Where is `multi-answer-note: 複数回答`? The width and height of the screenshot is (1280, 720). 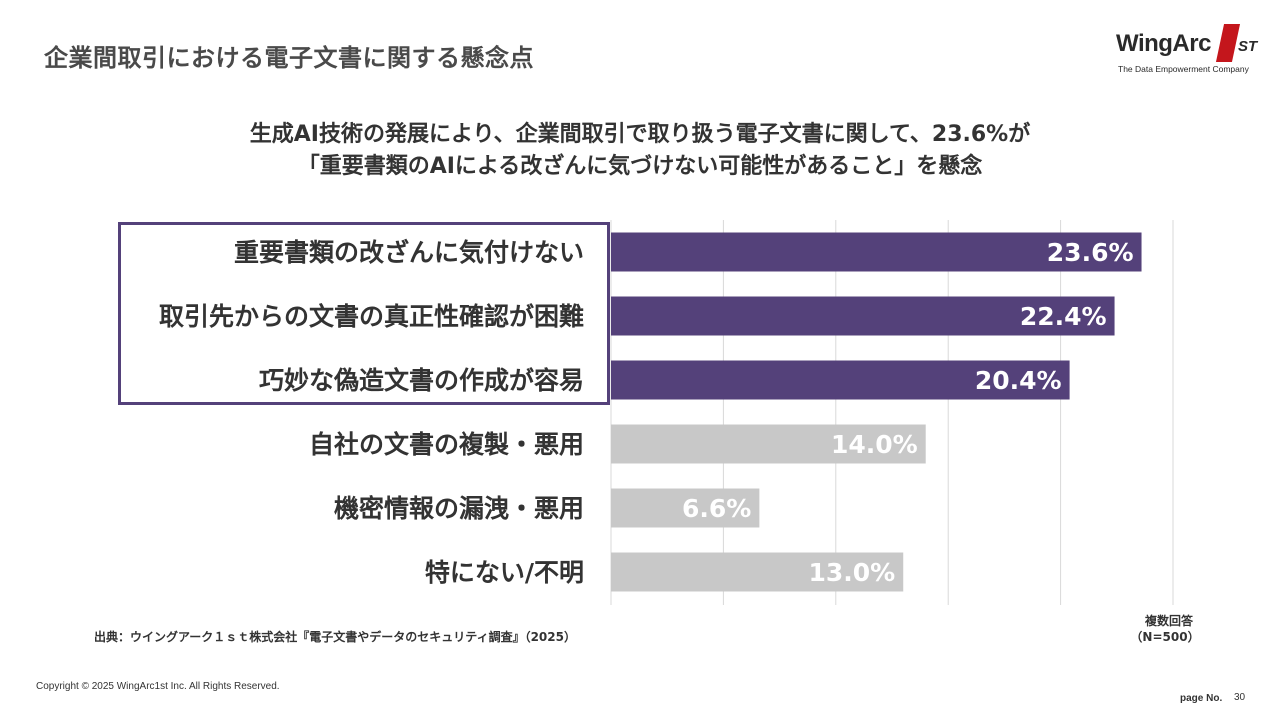 multi-answer-note: 複数回答 is located at coordinates (1168, 621).